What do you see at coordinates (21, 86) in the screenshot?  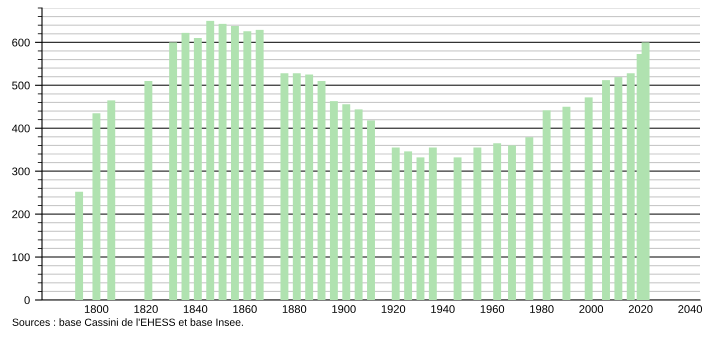 I see `y-tick-label: 500` at bounding box center [21, 86].